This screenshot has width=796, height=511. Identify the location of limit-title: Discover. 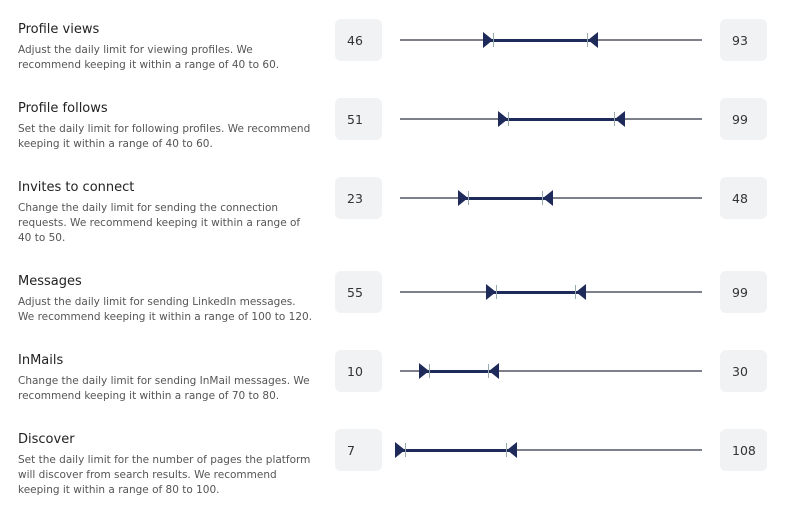
(46, 439).